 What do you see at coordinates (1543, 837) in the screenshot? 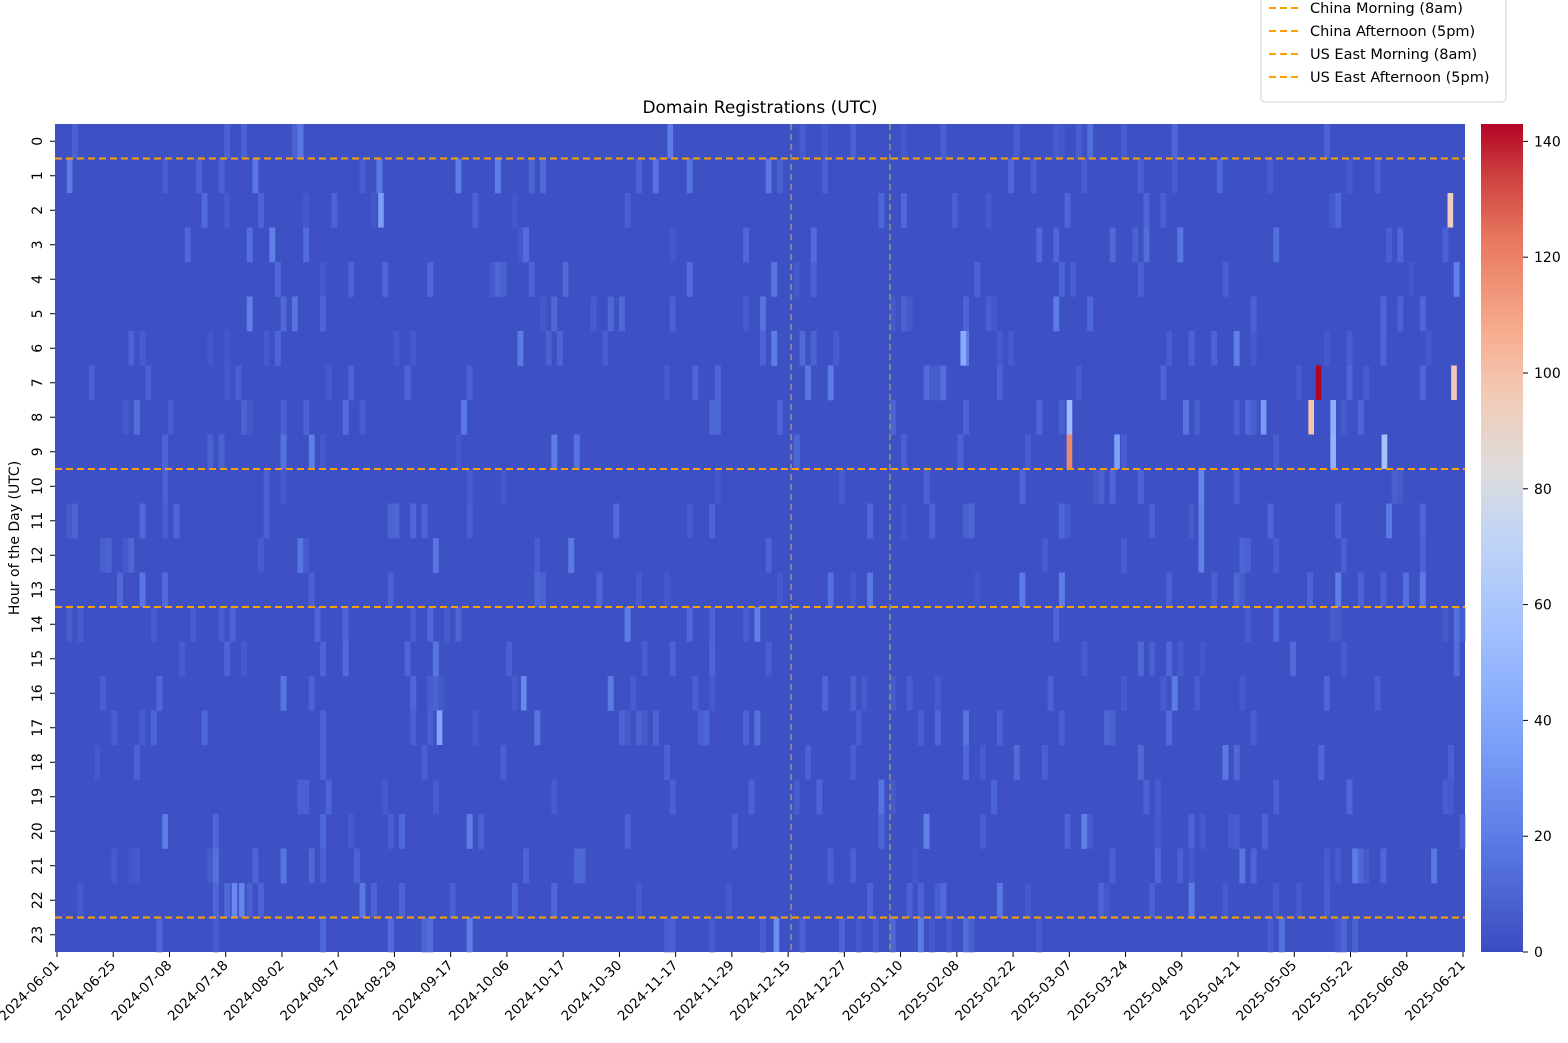
I see `colorbar-tick-label: 20` at bounding box center [1543, 837].